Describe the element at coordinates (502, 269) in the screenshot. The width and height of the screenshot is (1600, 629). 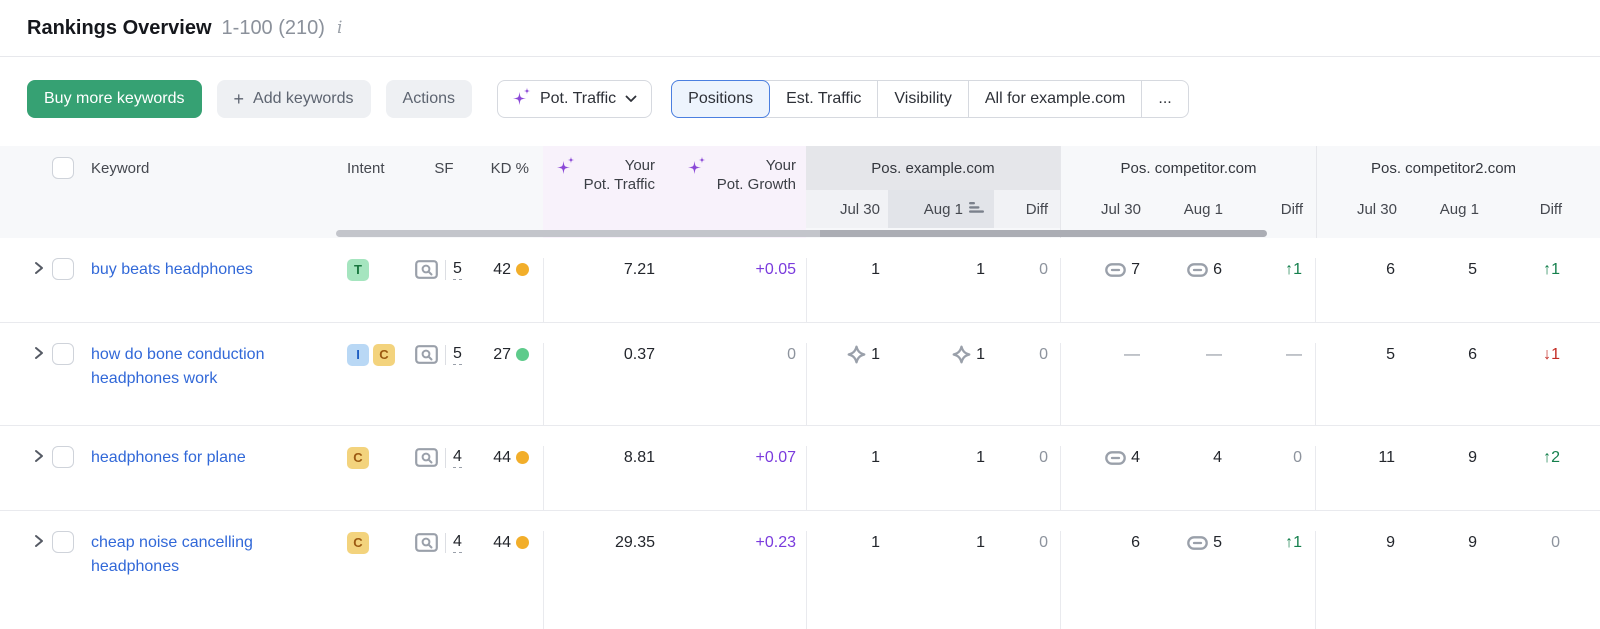
I see `kd-value: 42` at that location.